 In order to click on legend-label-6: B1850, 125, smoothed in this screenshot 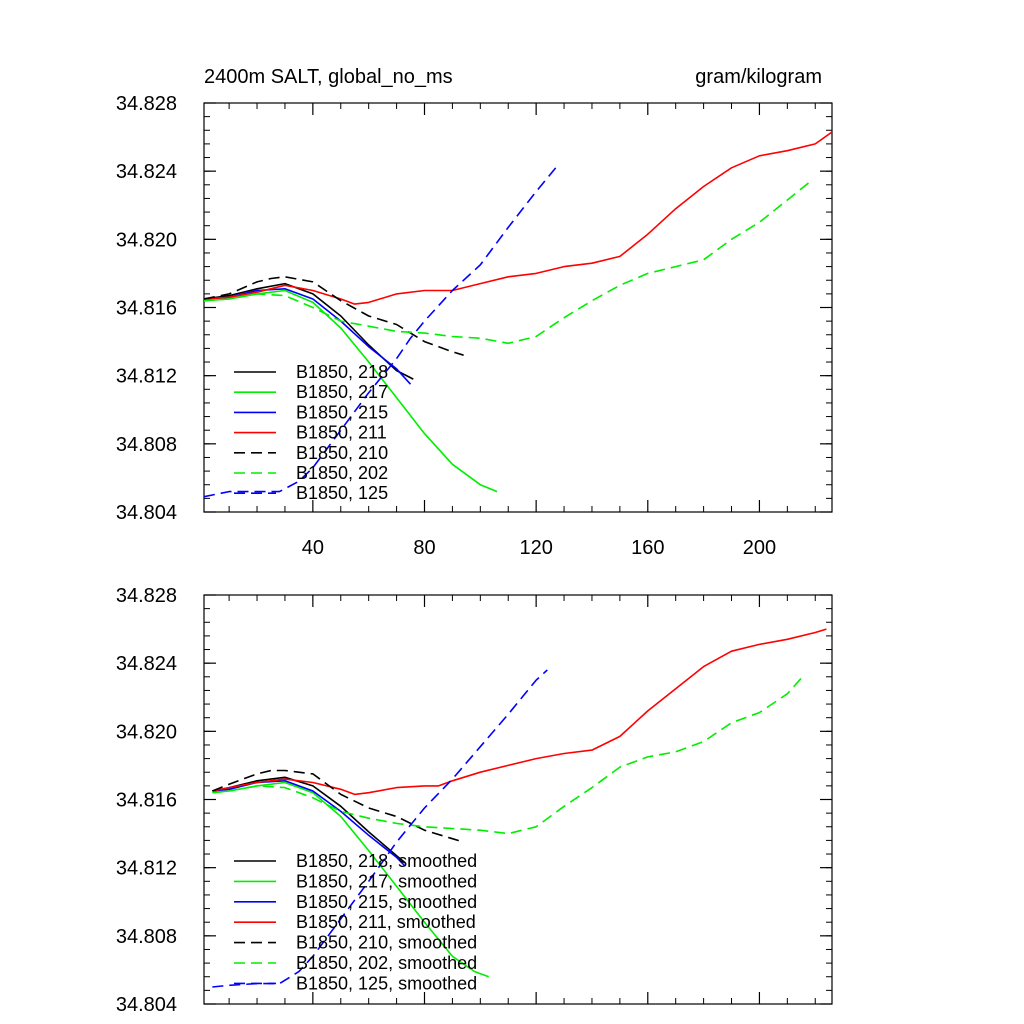, I will do `click(386, 983)`.